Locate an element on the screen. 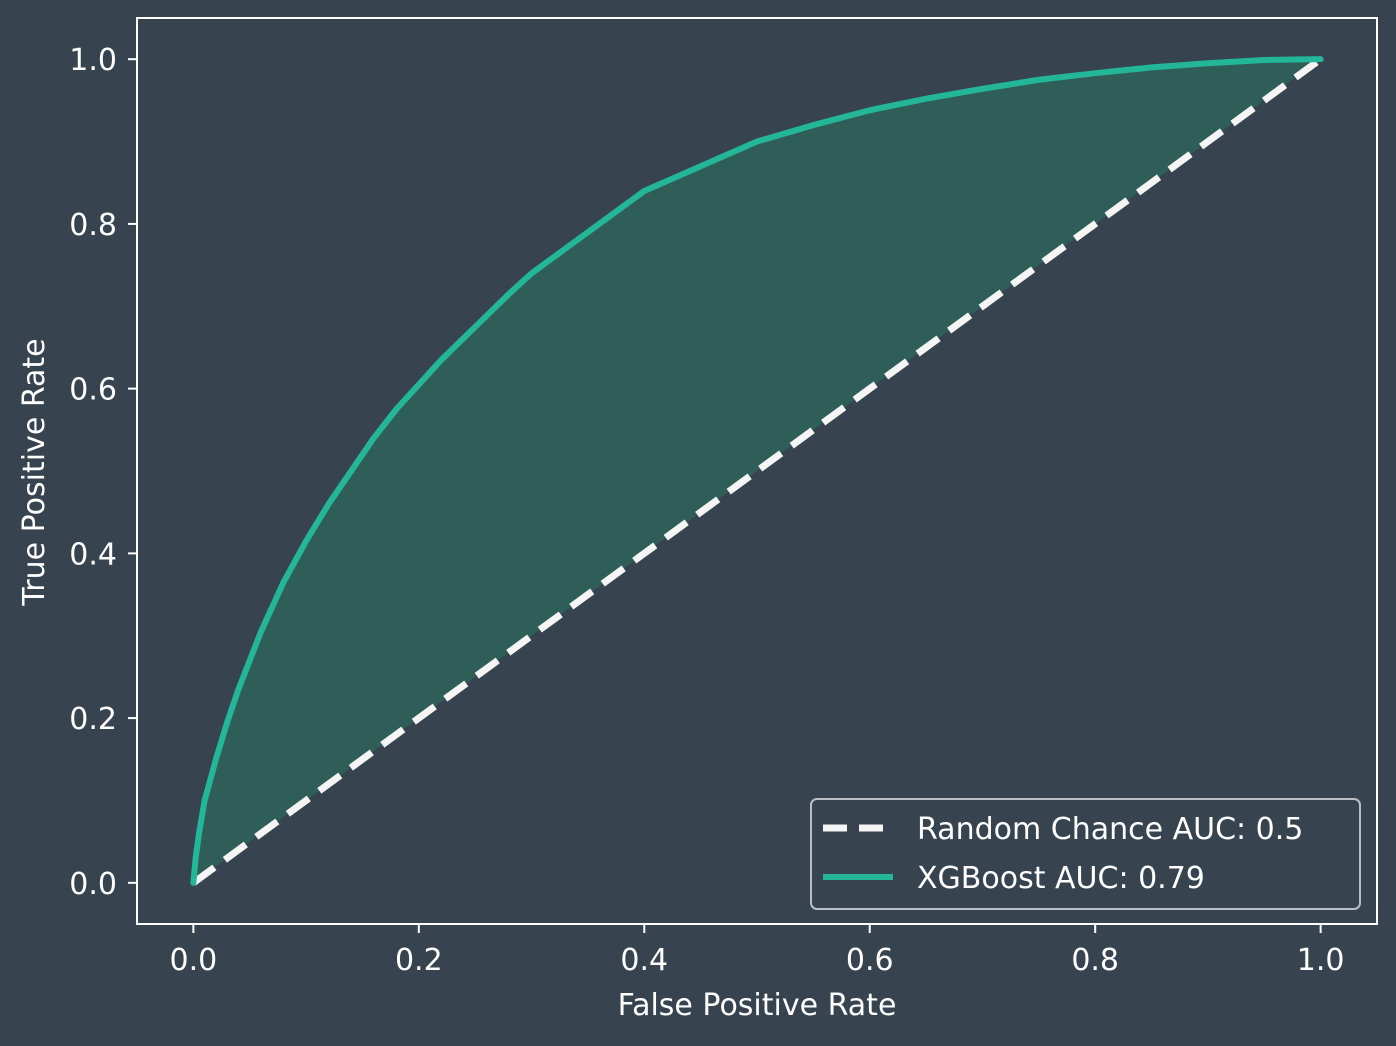 The width and height of the screenshot is (1396, 1046). y-tick-label: 0.0 is located at coordinates (93, 884).